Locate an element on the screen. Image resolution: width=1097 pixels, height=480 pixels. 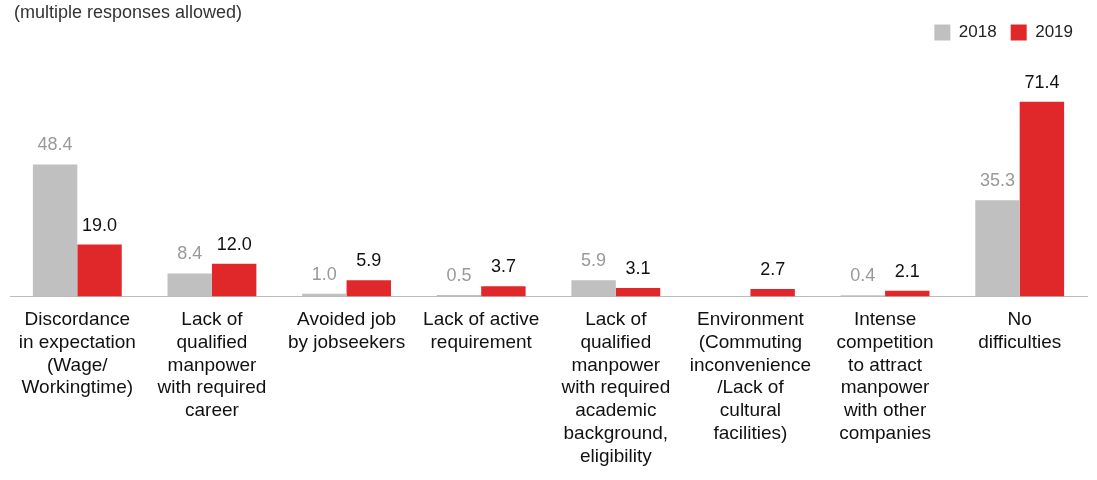
data-label: 3.1 is located at coordinates (638, 267).